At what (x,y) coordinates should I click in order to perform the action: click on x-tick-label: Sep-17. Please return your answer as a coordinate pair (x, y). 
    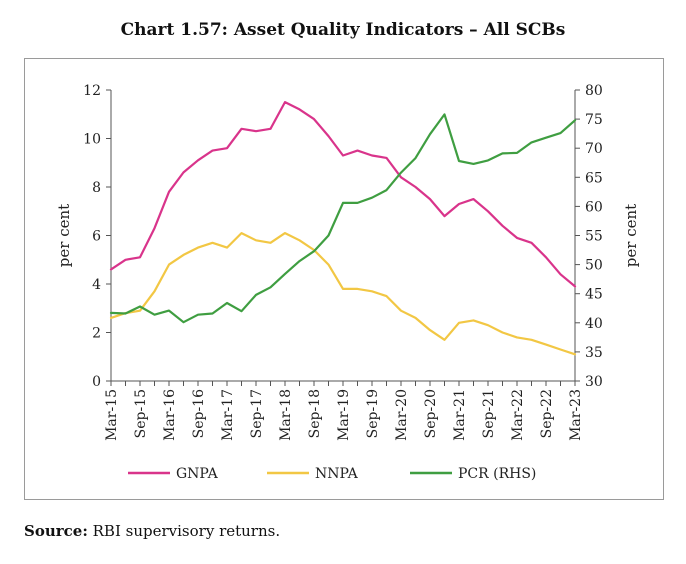
    Looking at the image, I should click on (257, 413).